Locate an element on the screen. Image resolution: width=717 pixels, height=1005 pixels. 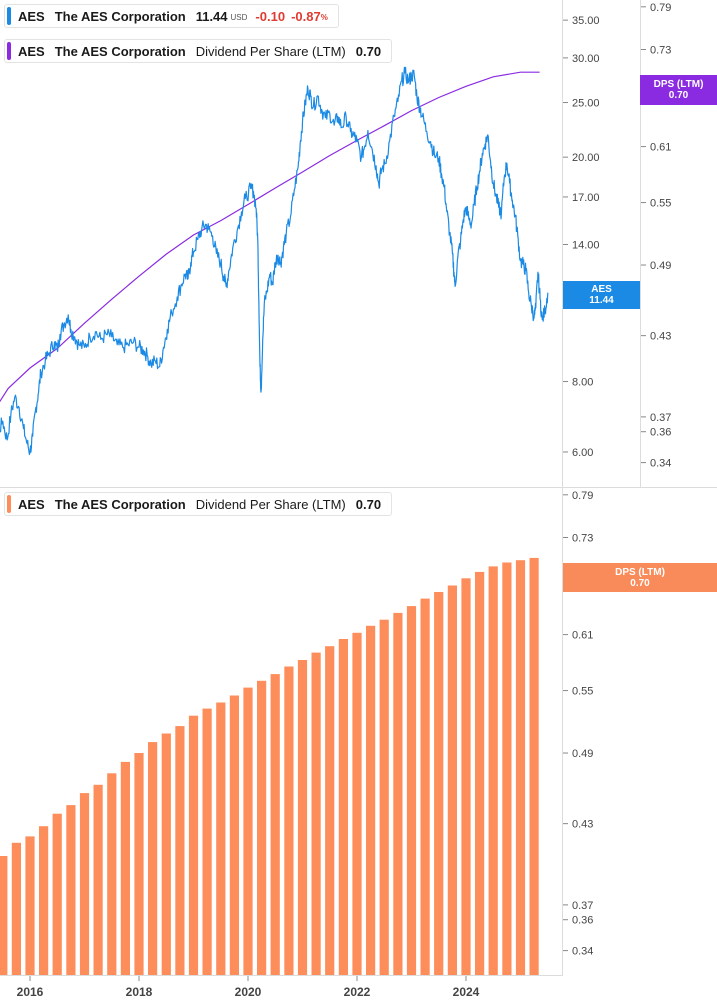
dps-legend-bottom-metric: Dividend Per Share (LTM) is located at coordinates (270, 504).